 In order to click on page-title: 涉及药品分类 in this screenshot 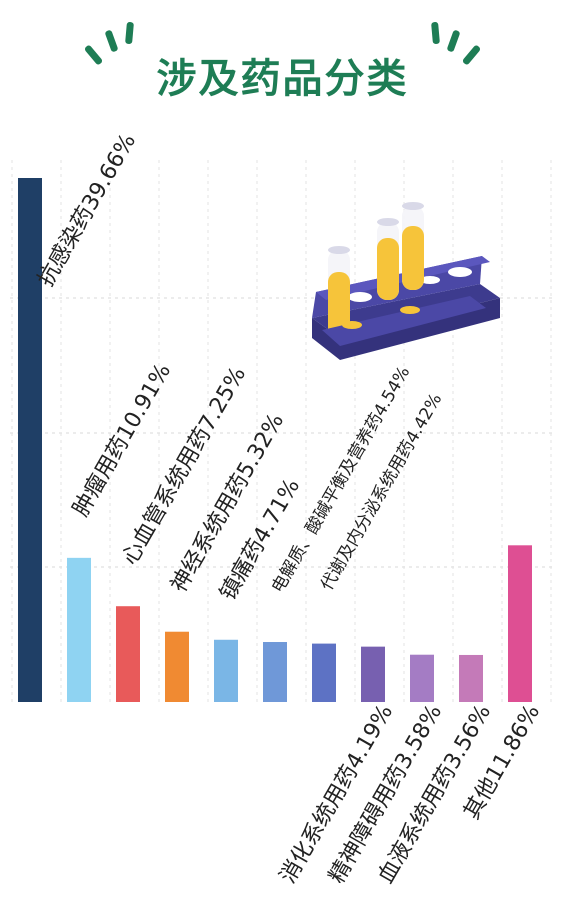, I will do `click(282, 79)`.